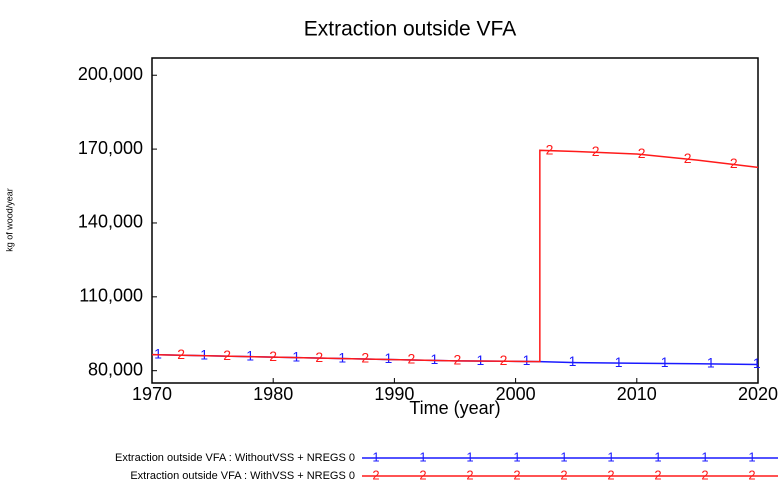 This screenshot has height=487, width=783. I want to click on x-tick-label: 1990, so click(394, 394).